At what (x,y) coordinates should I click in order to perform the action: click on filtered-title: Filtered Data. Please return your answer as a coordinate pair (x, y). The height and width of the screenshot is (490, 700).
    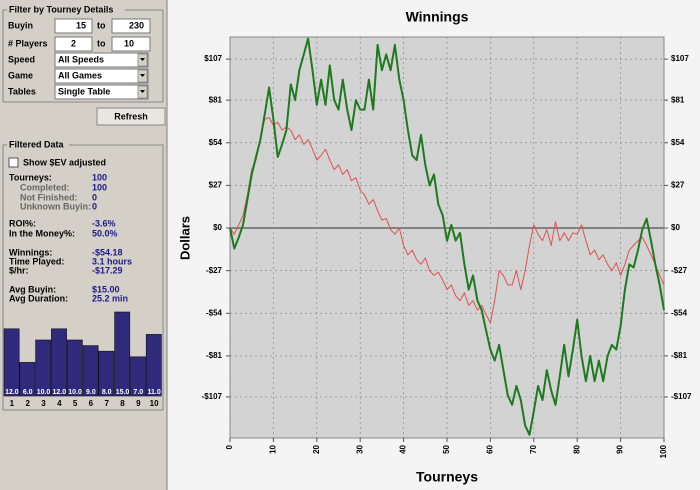
    Looking at the image, I should click on (37, 144).